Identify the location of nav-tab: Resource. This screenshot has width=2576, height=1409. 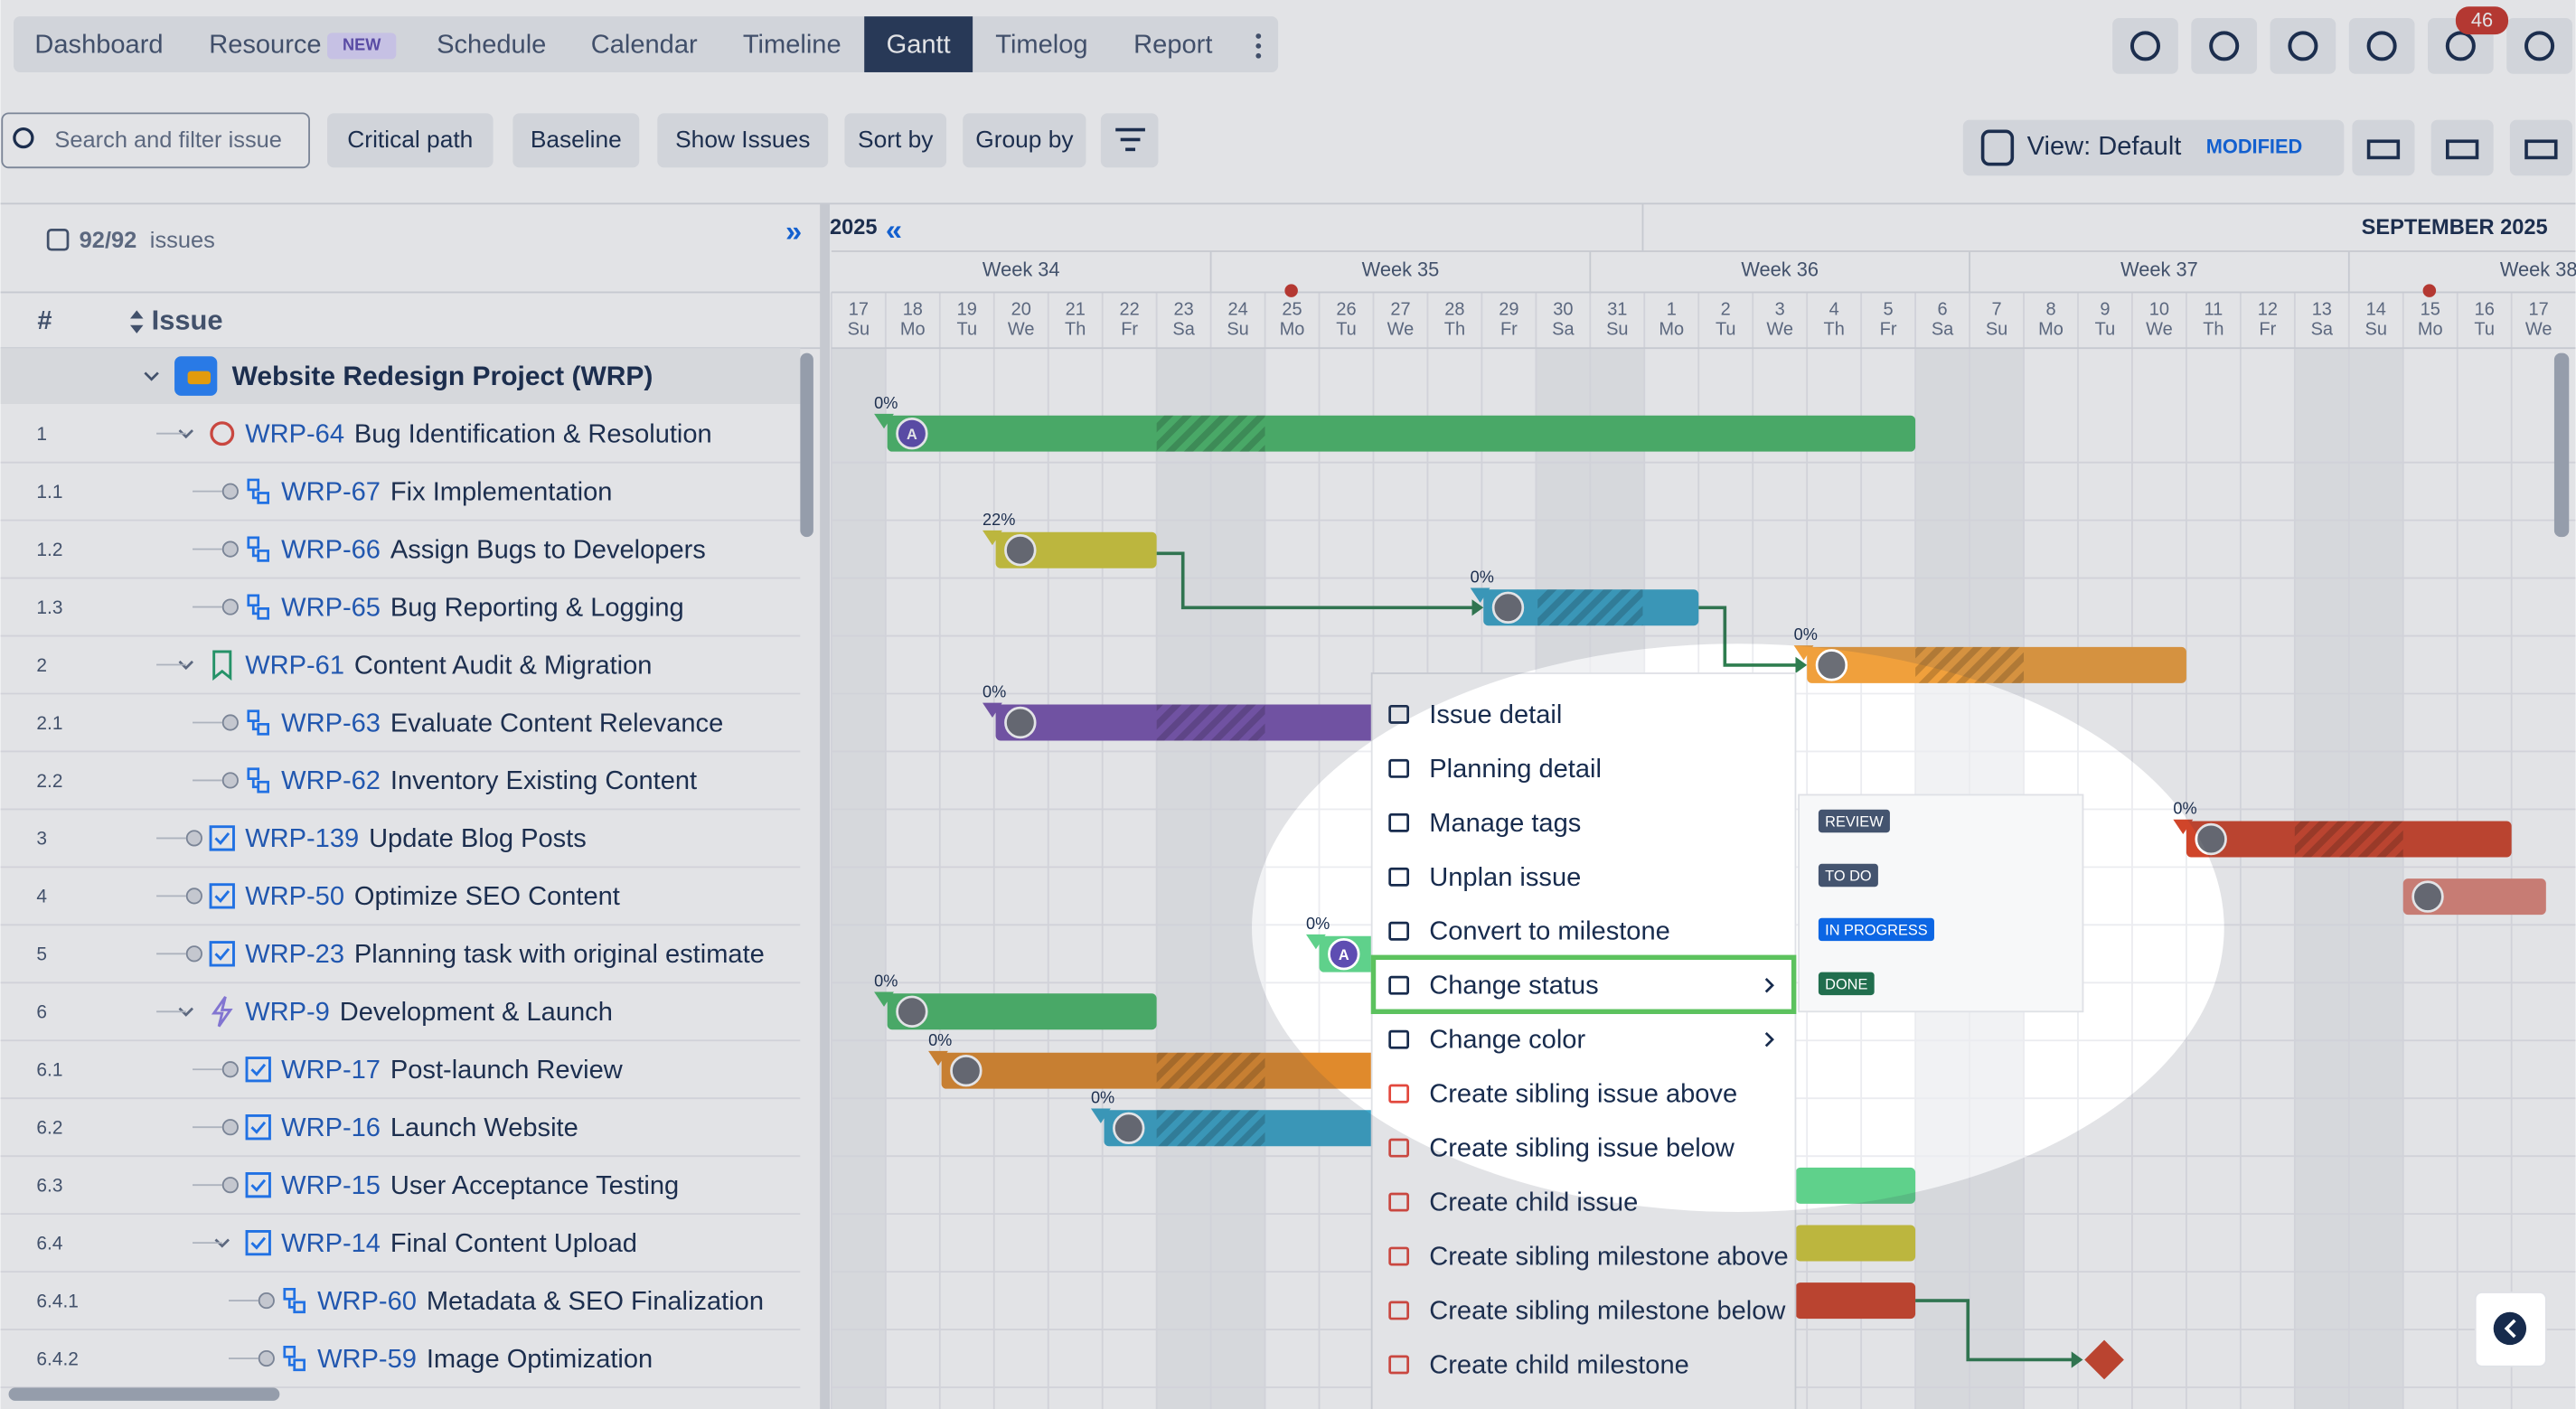
(265, 45).